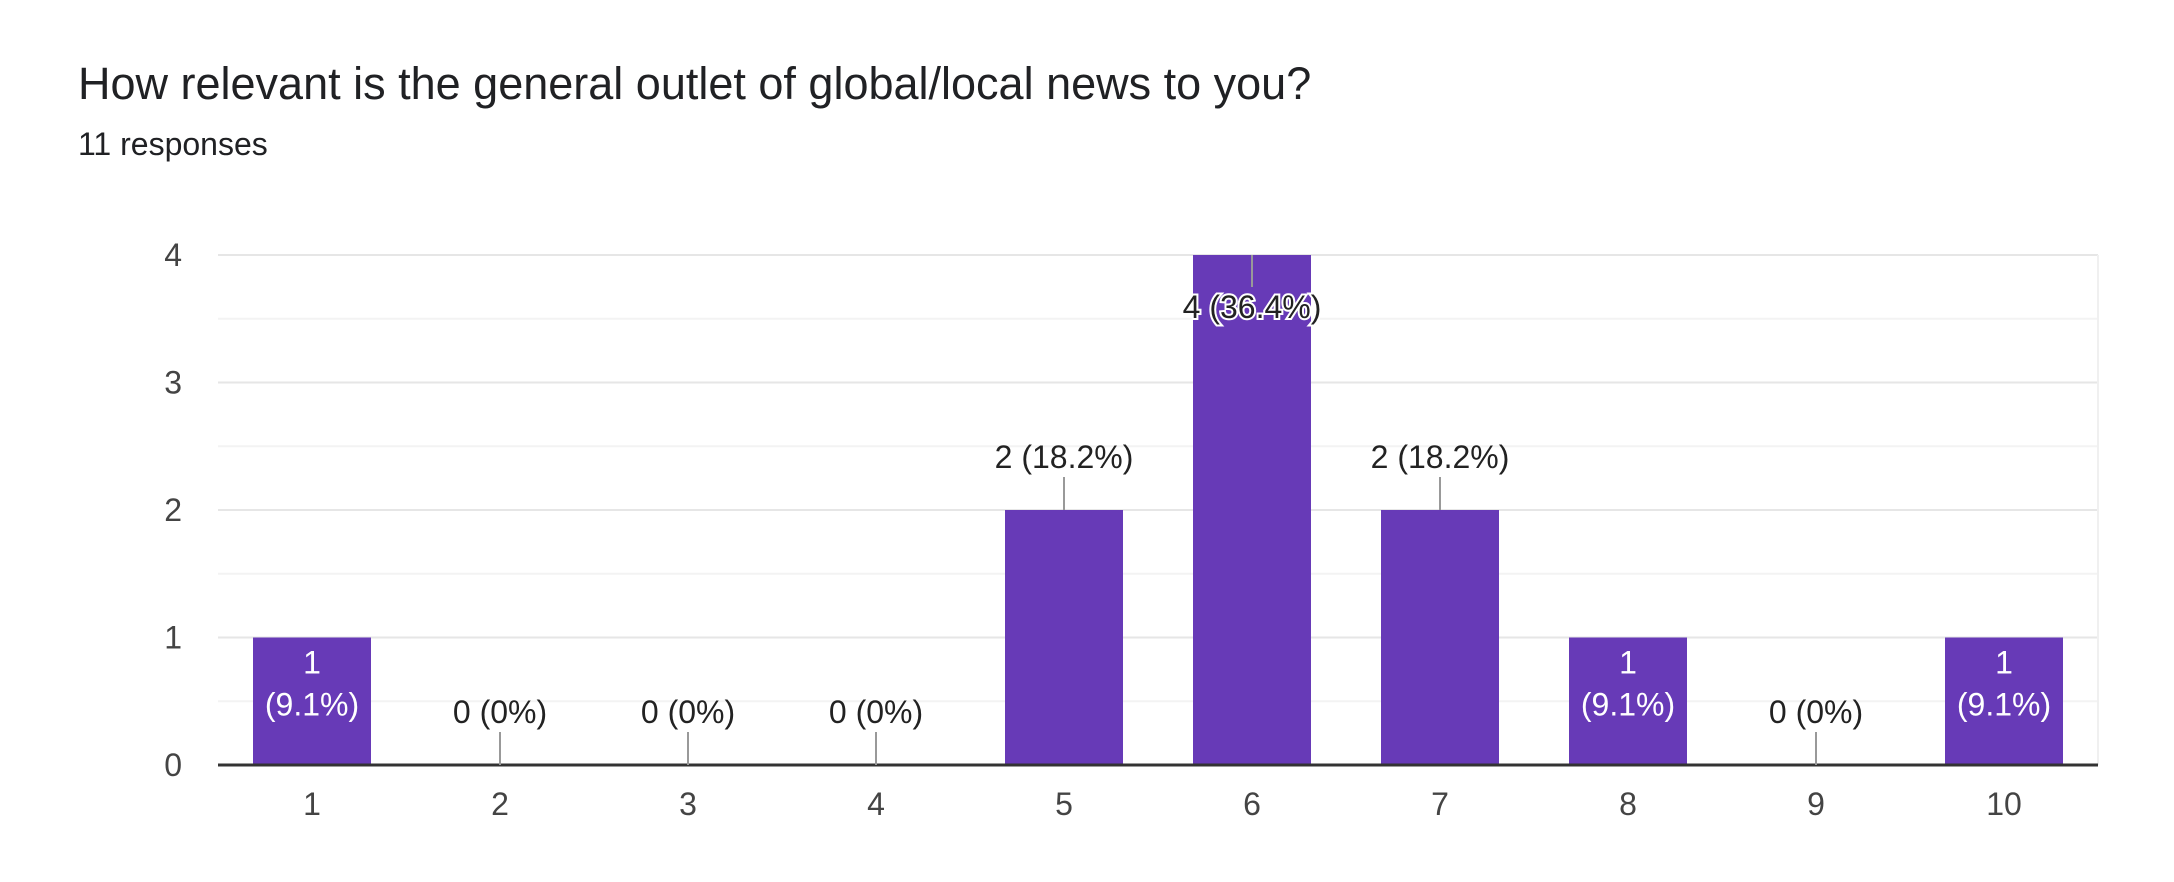 This screenshot has width=2174, height=882. Describe the element at coordinates (1628, 804) in the screenshot. I see `x-tick-label: 8` at that location.